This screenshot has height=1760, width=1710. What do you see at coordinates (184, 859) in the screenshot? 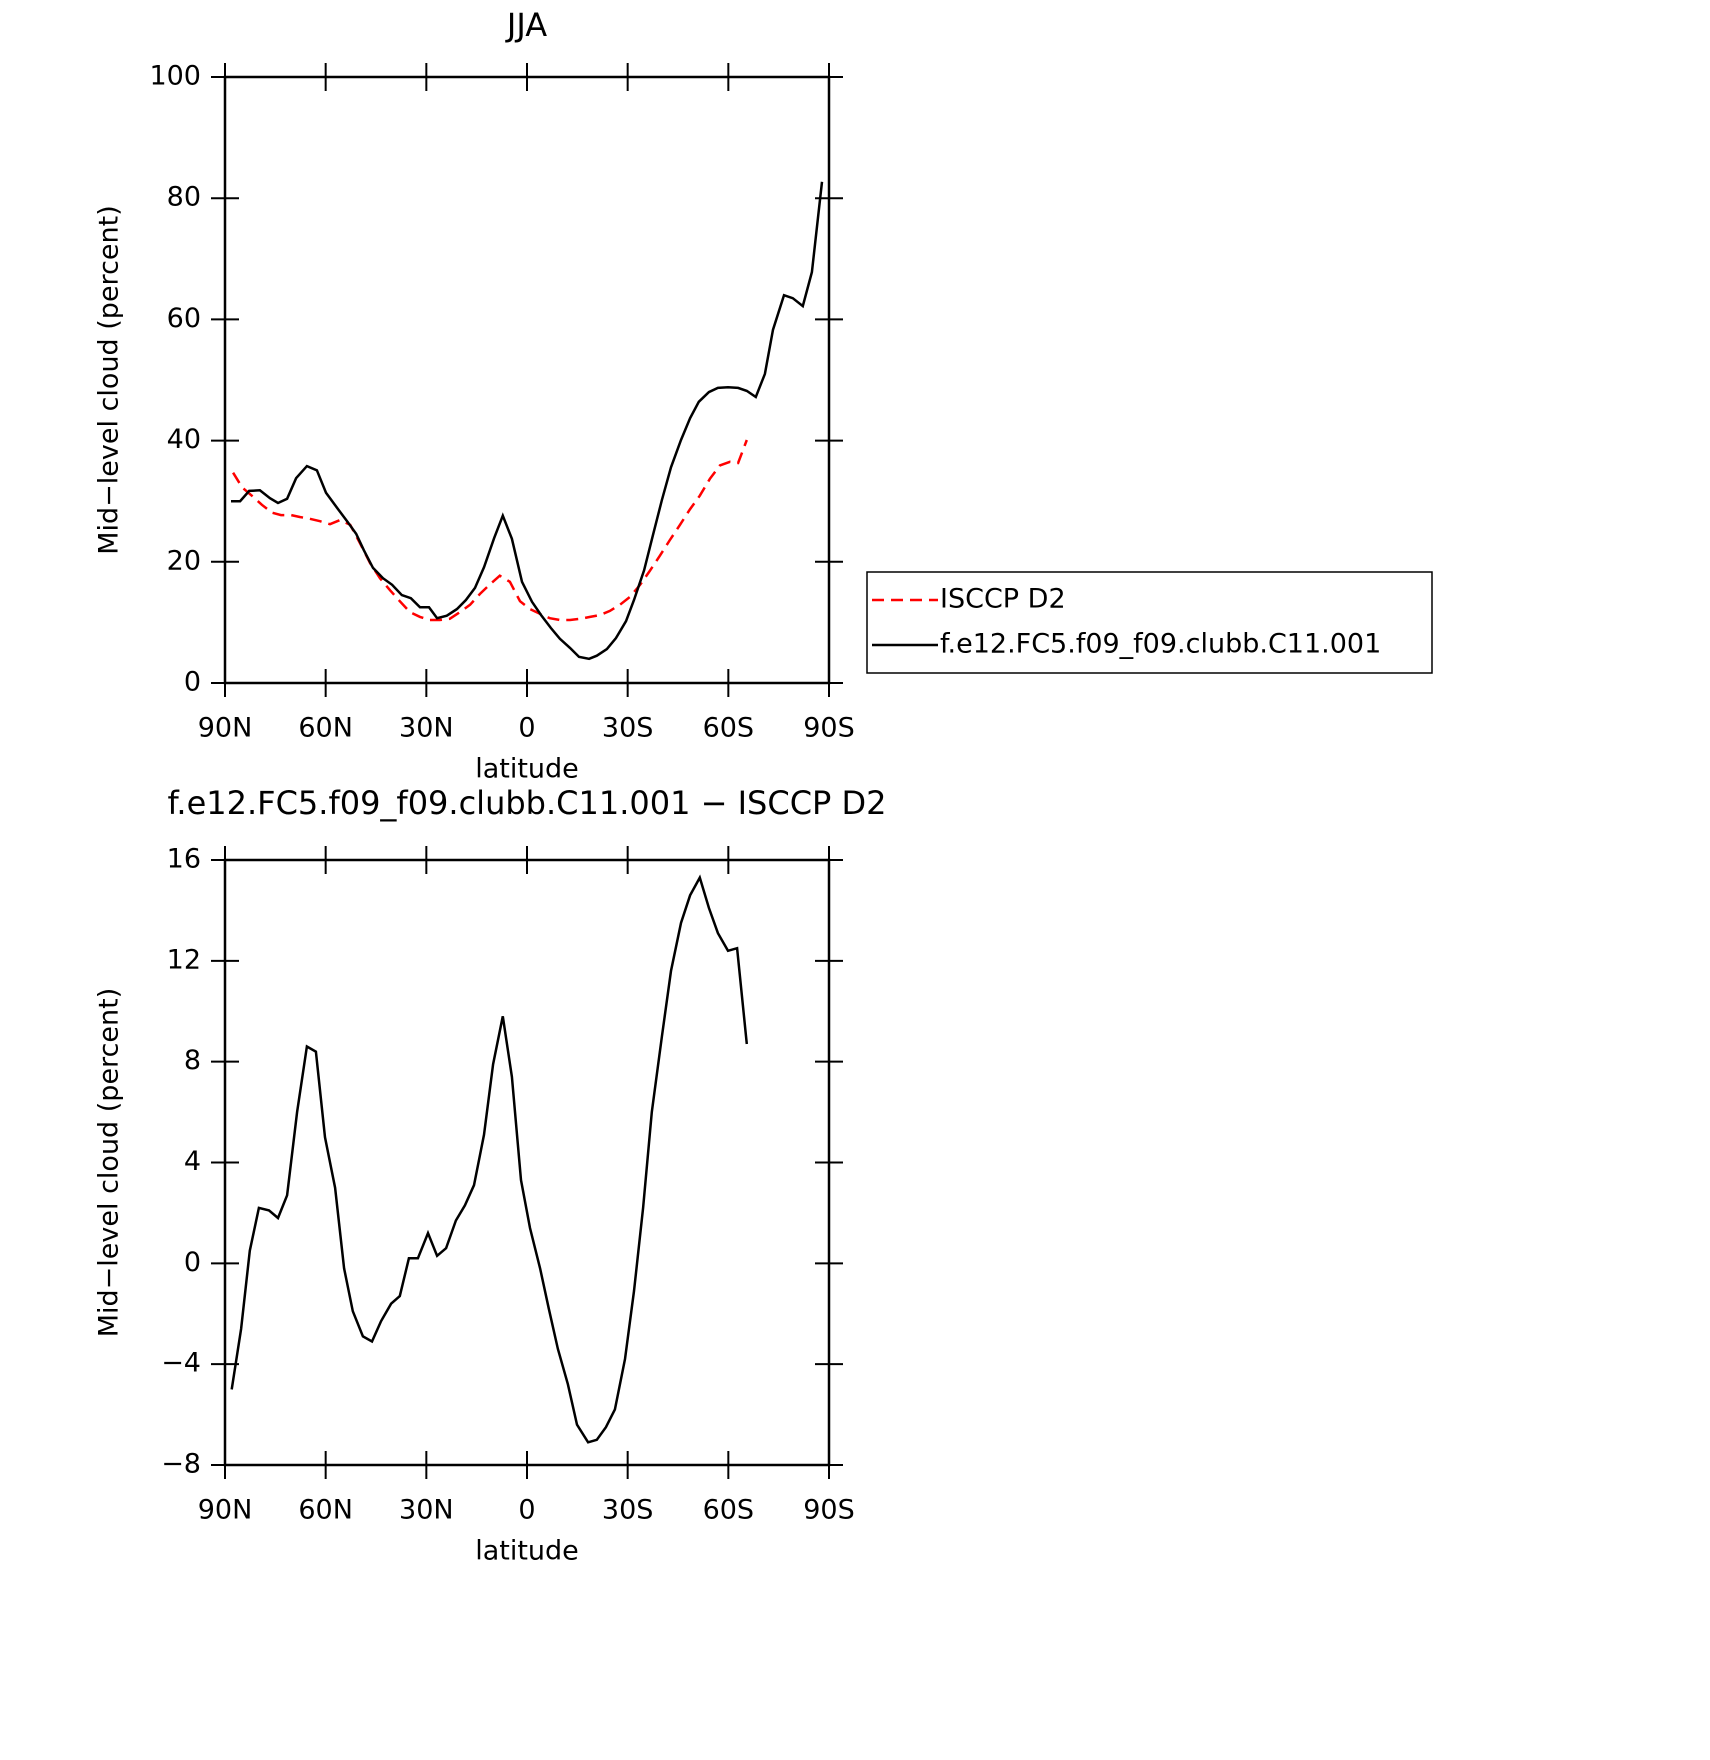
I see `y-tick-label: 16` at bounding box center [184, 859].